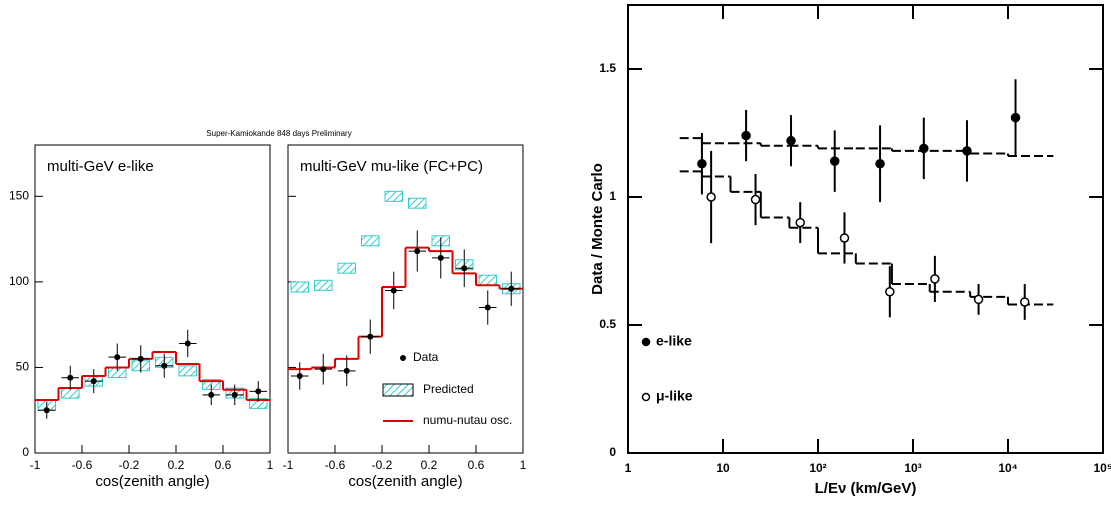 The height and width of the screenshot is (517, 1111). I want to click on y-tick-label: 50, so click(23, 367).